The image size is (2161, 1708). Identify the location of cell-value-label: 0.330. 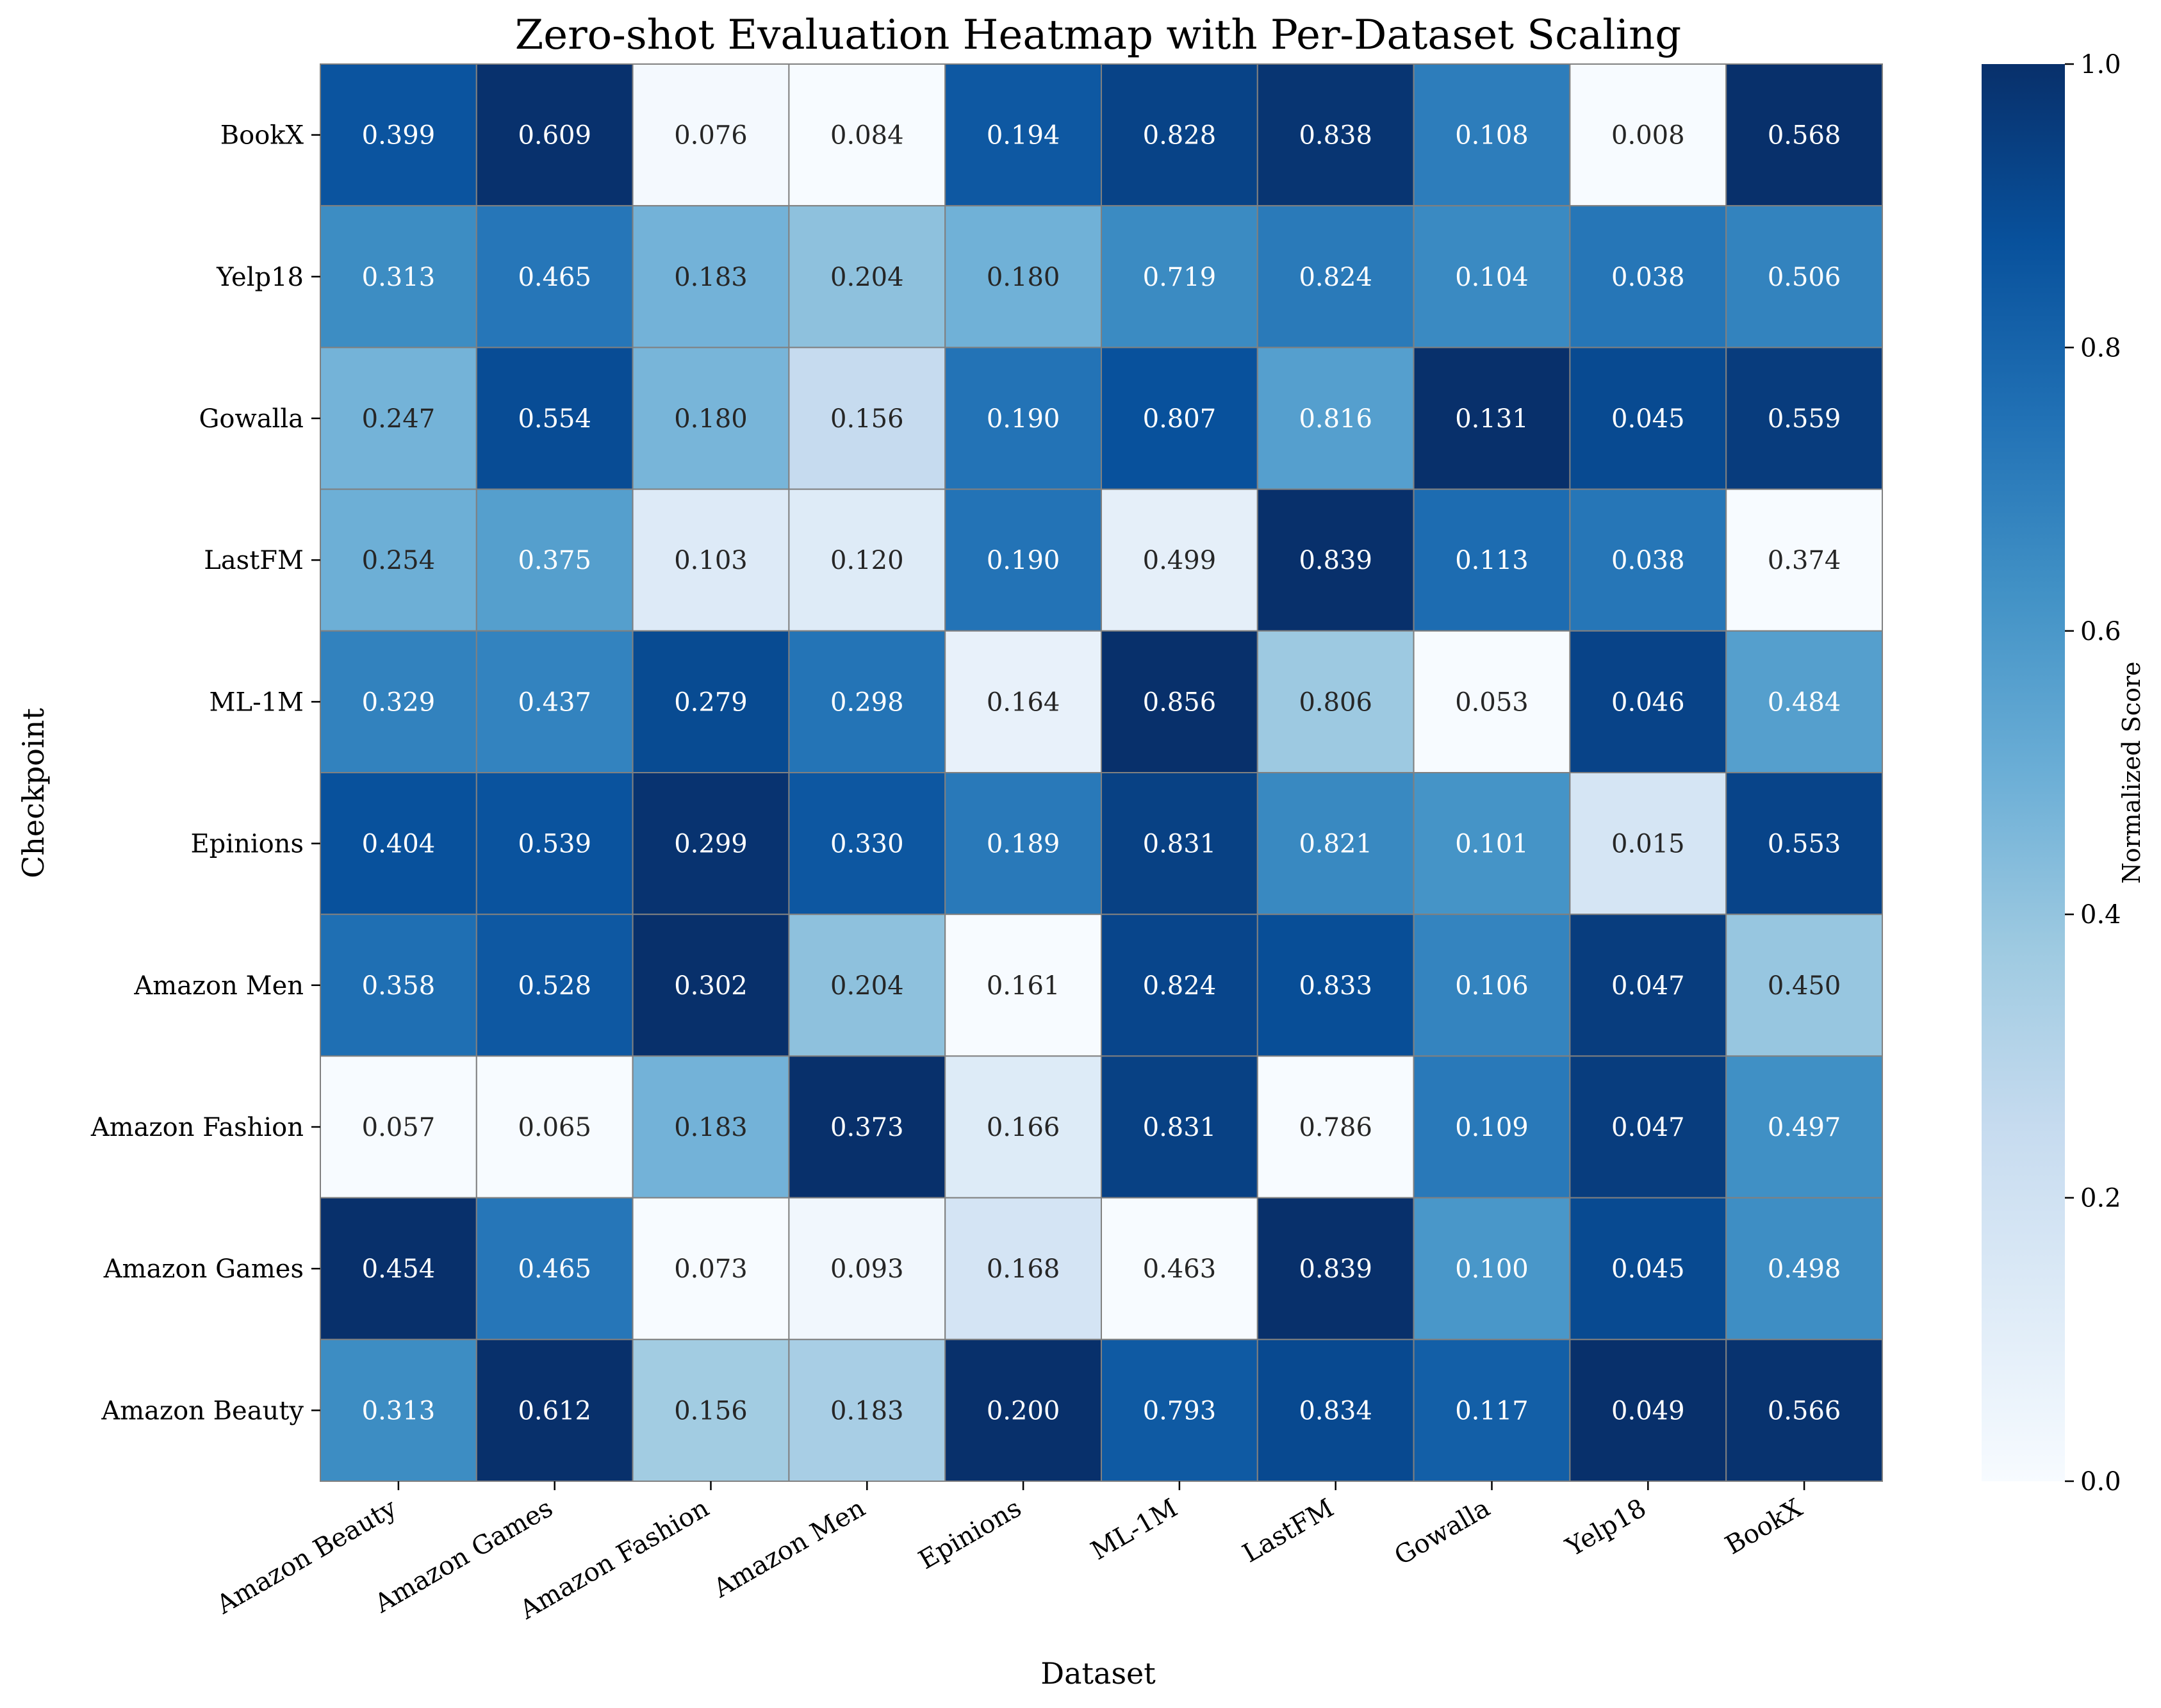
(867, 845).